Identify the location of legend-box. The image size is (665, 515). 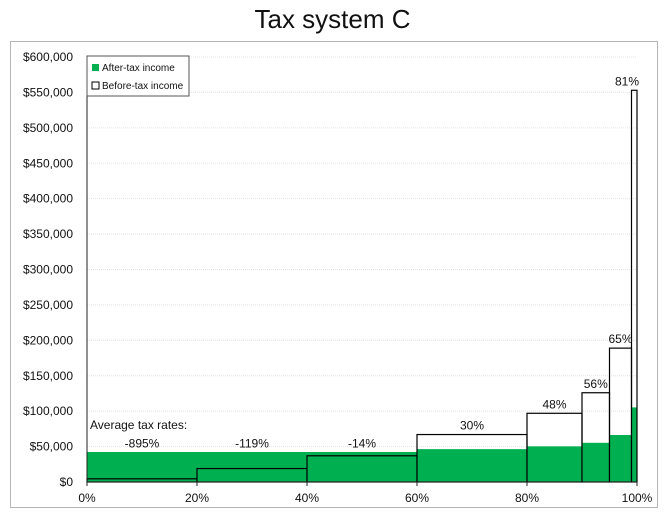
(138, 76).